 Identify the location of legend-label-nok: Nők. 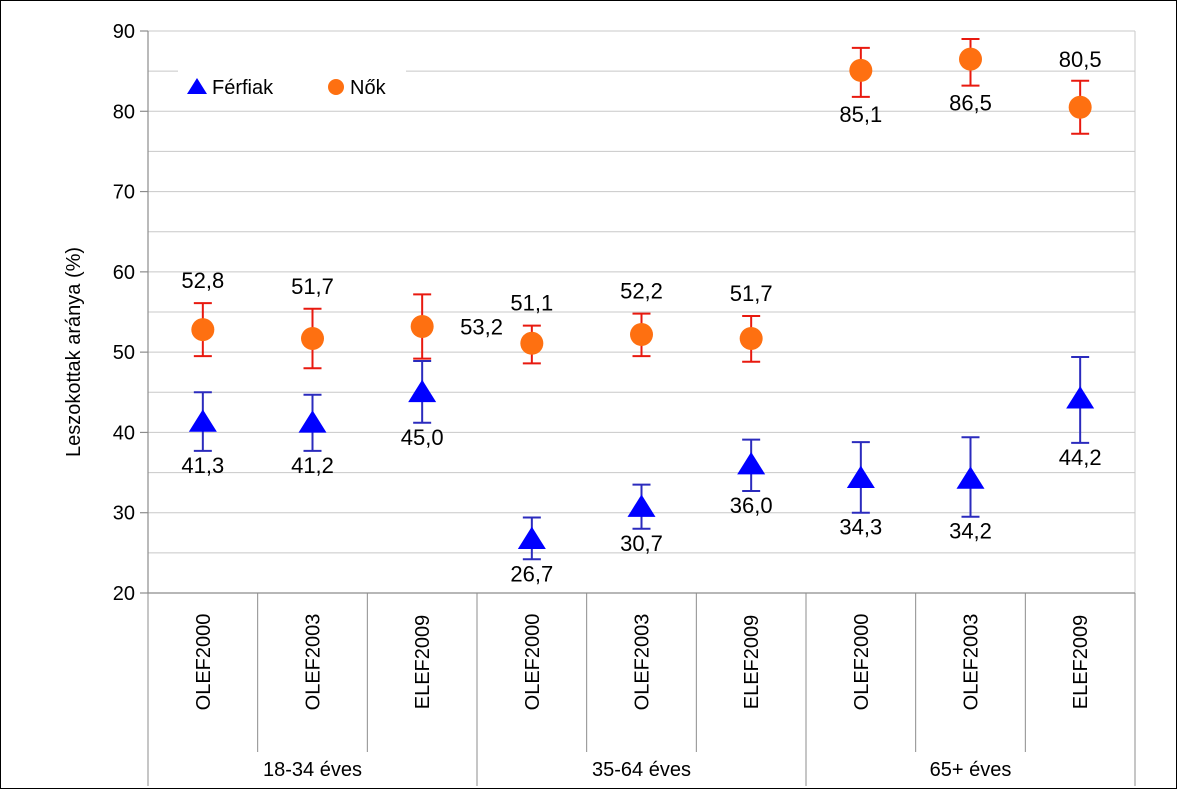
(368, 88).